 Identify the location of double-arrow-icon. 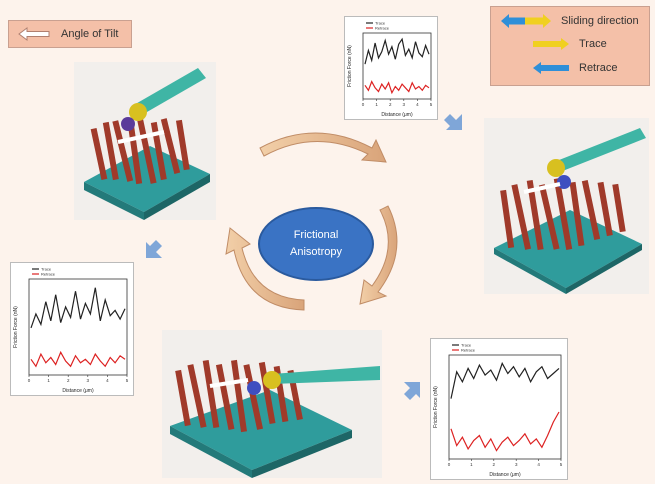
(526, 21).